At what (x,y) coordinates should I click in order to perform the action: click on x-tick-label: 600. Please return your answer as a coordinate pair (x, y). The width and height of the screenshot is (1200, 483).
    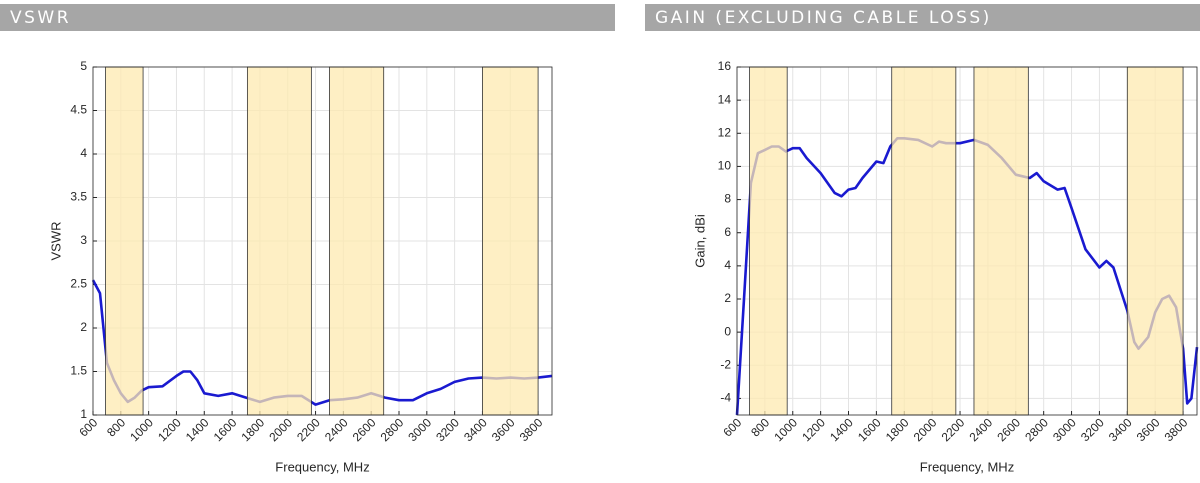
    Looking at the image, I should click on (732, 427).